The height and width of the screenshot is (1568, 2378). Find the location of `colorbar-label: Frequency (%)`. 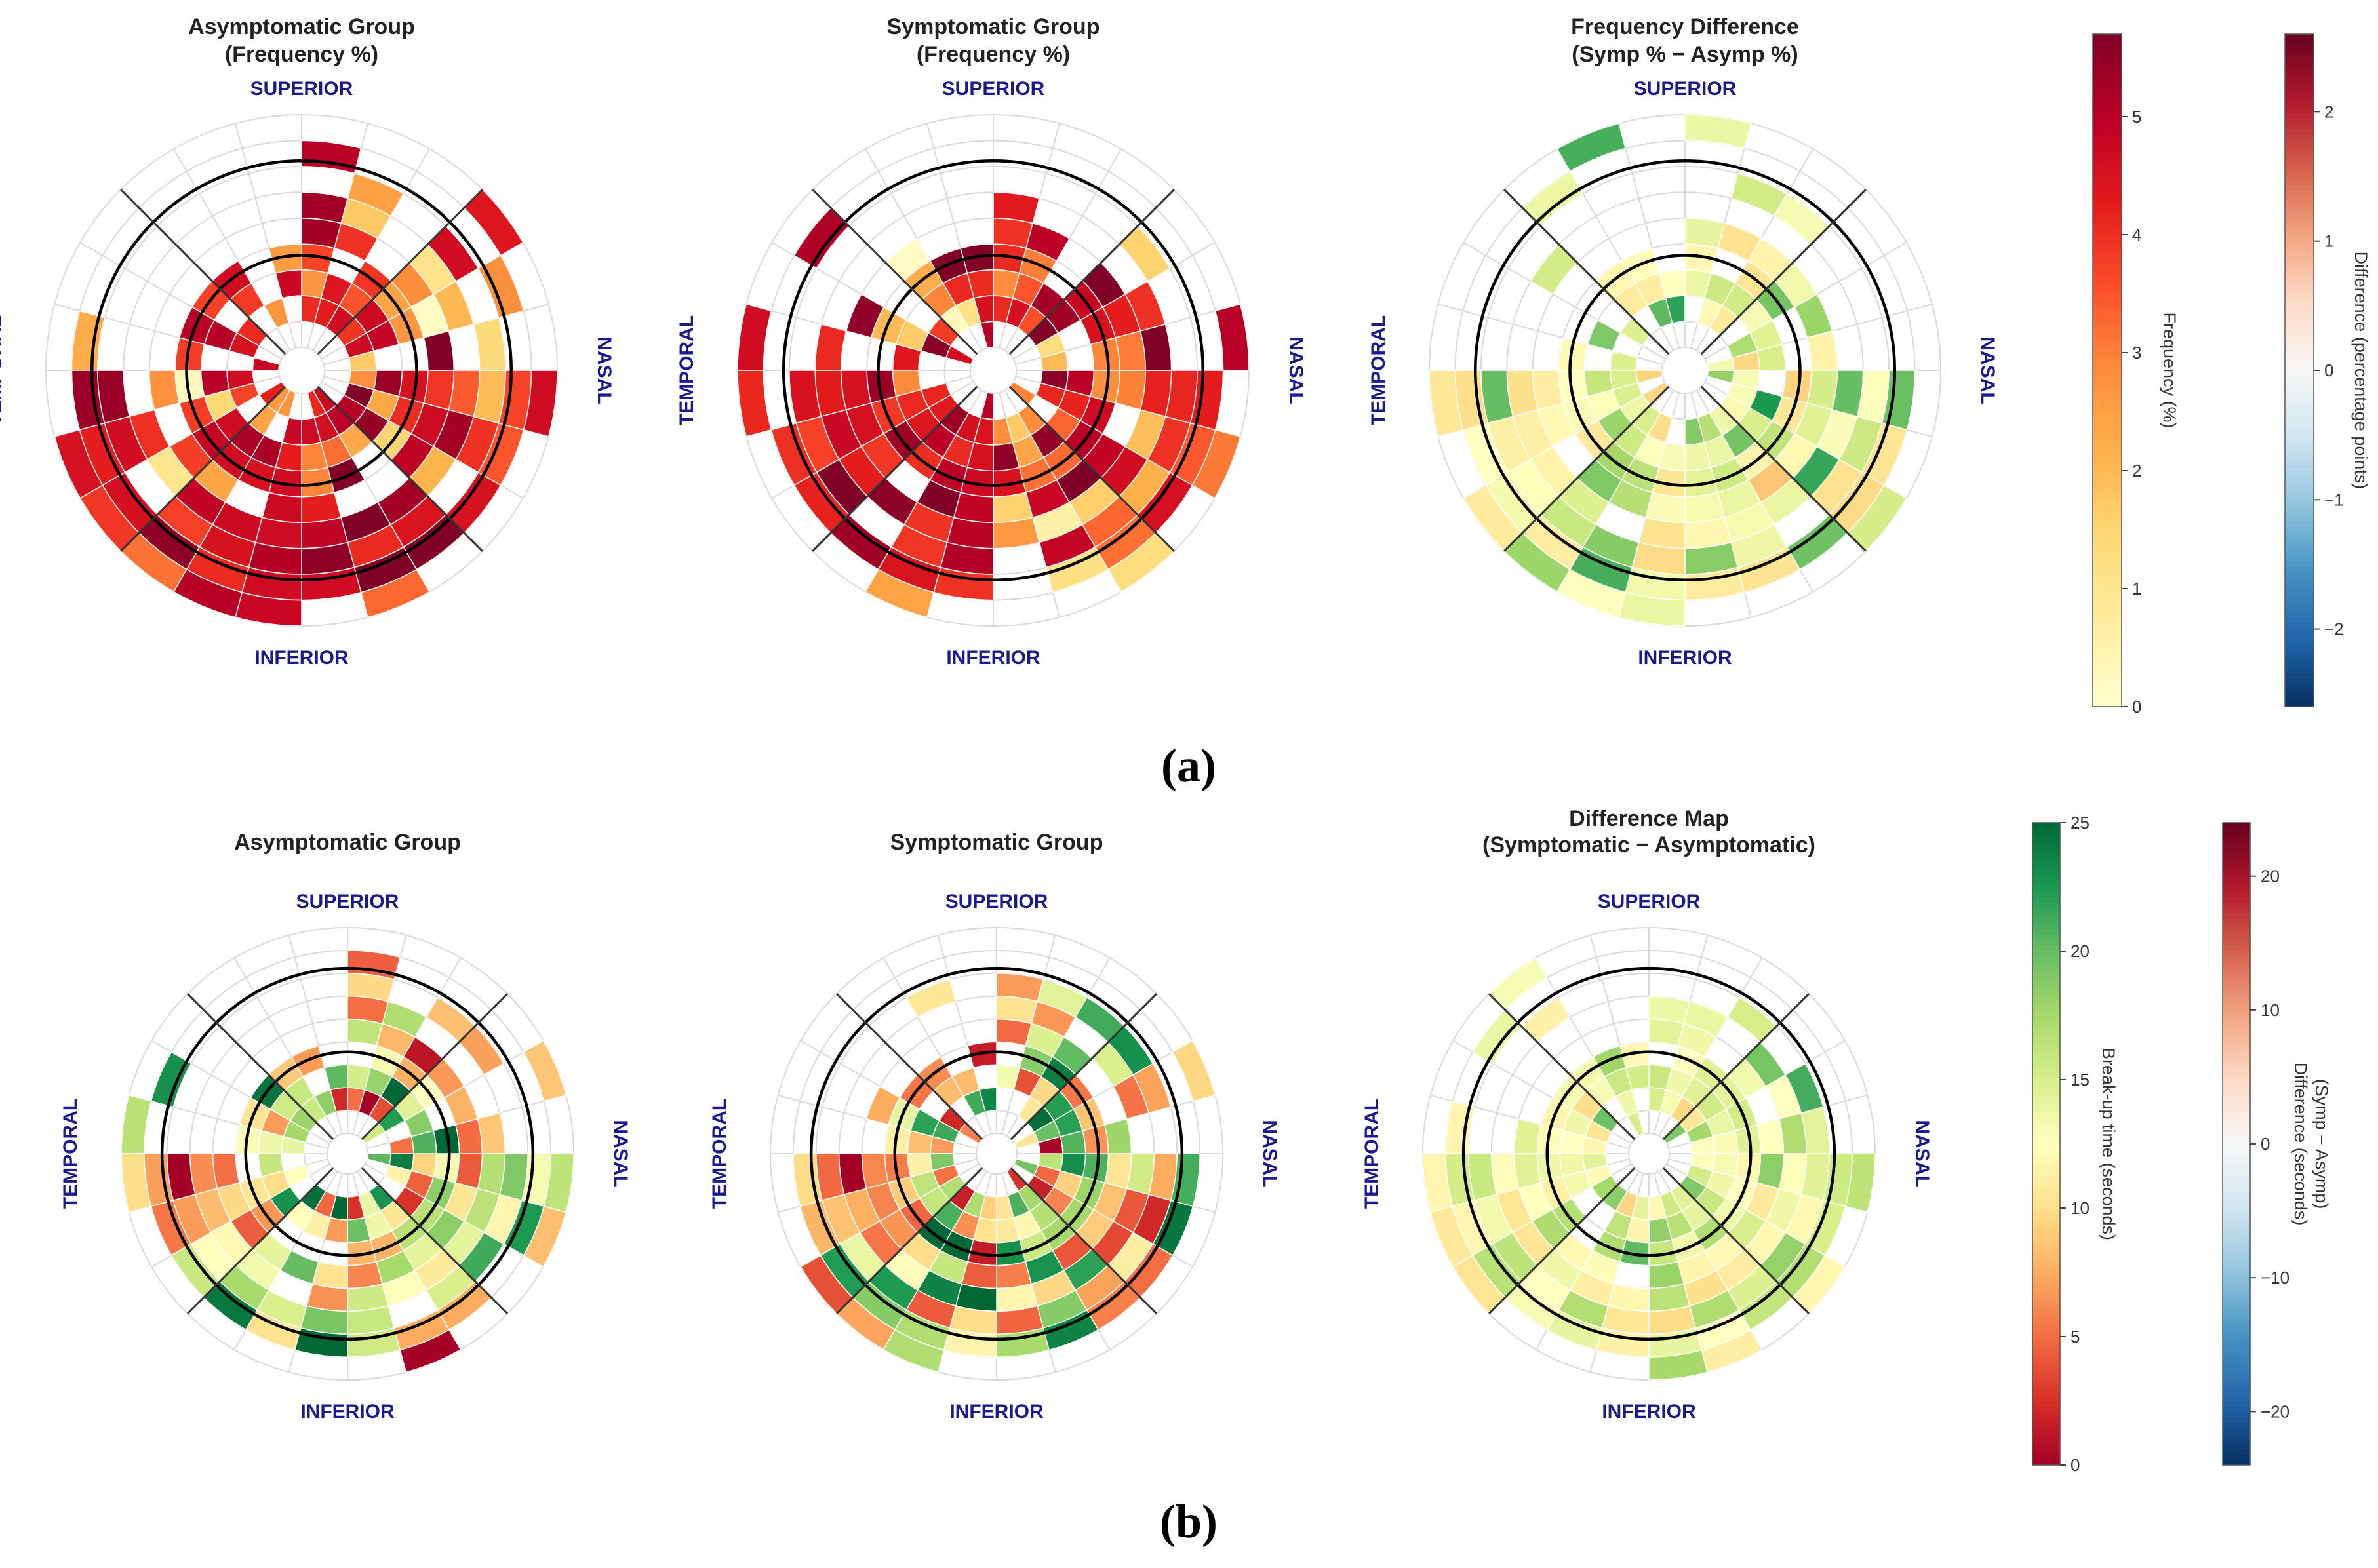

colorbar-label: Frequency (%) is located at coordinates (2169, 370).